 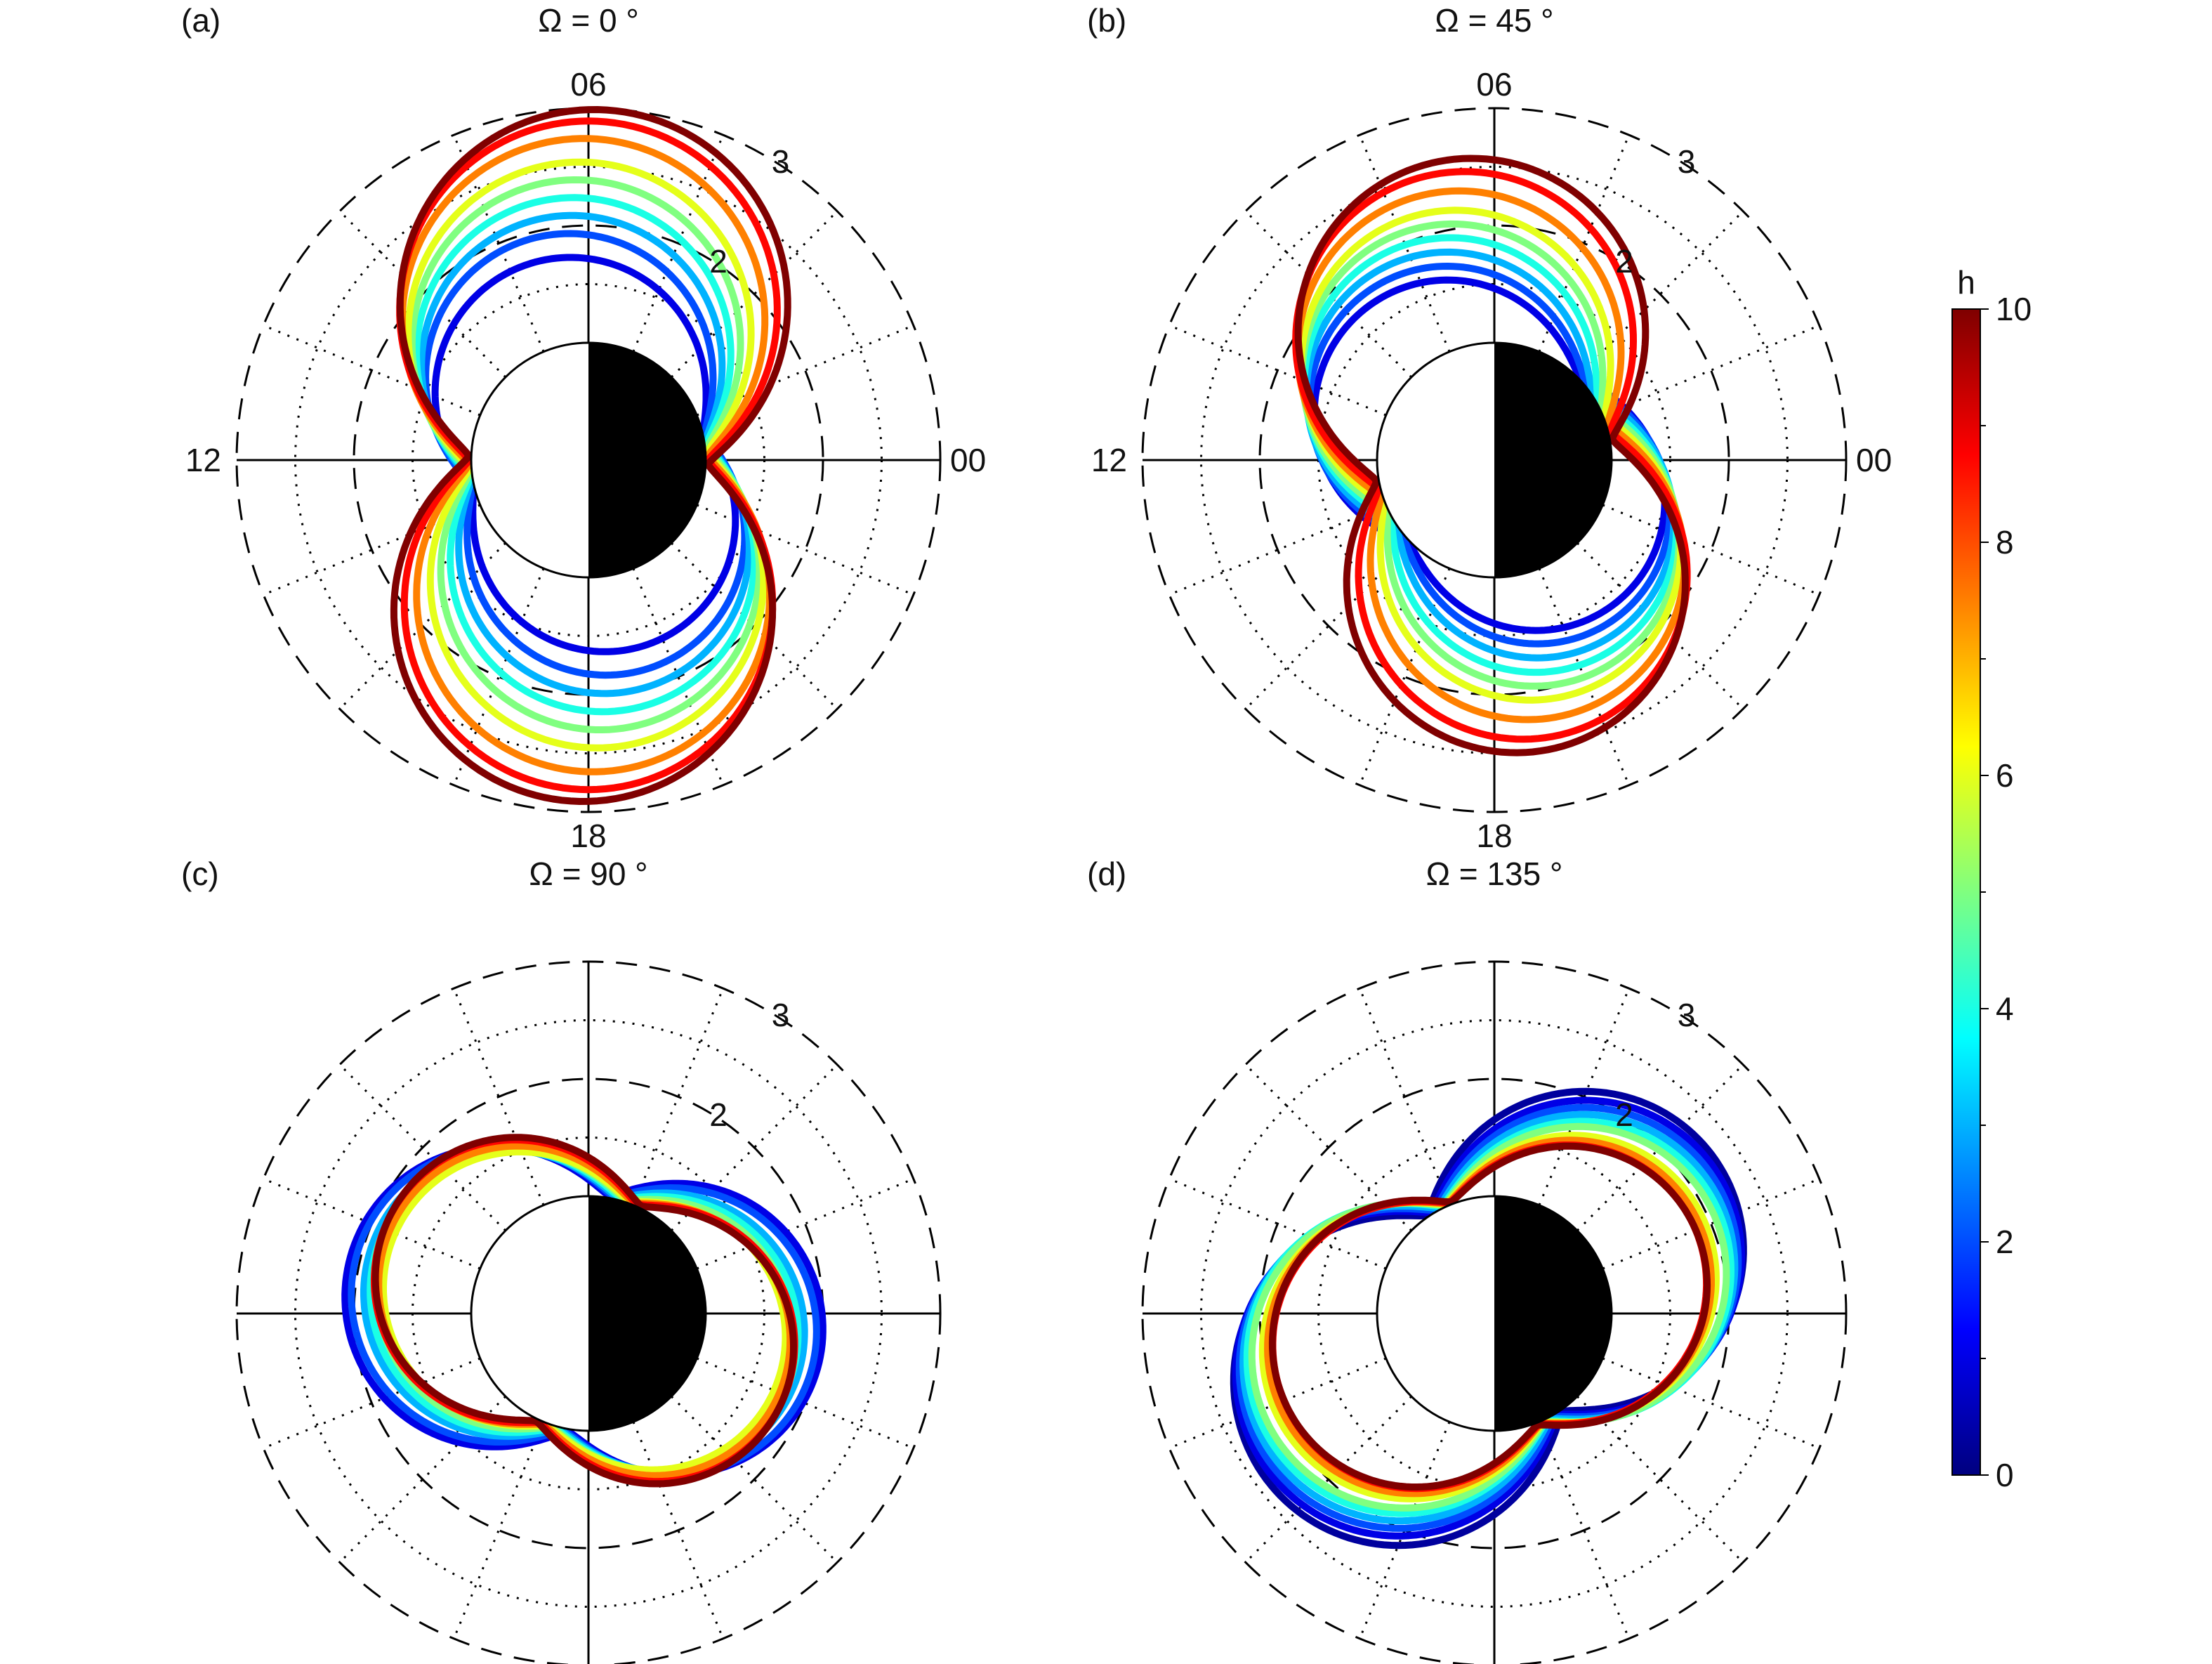 What do you see at coordinates (498, 1530) in the screenshot?
I see `radial-spoke` at bounding box center [498, 1530].